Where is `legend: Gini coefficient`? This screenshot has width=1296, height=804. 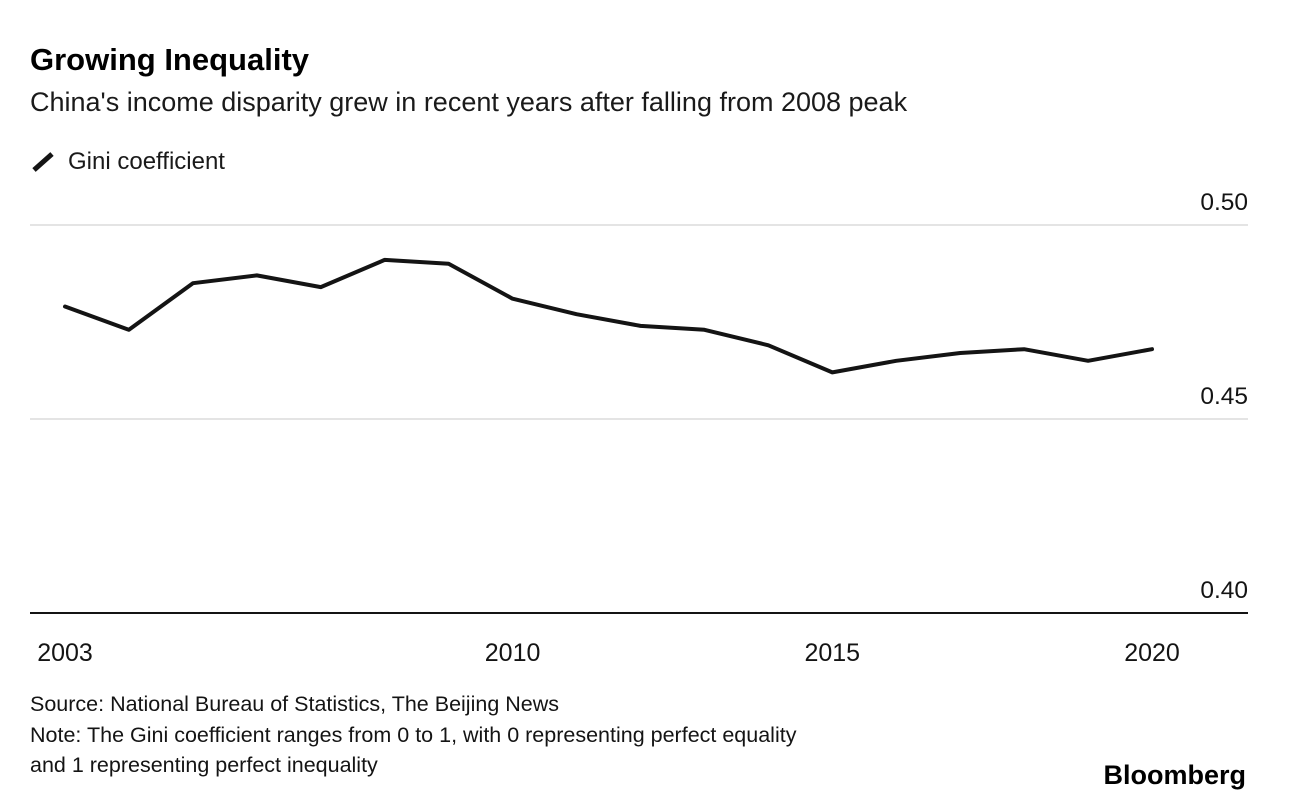
legend: Gini coefficient is located at coordinates (127, 162).